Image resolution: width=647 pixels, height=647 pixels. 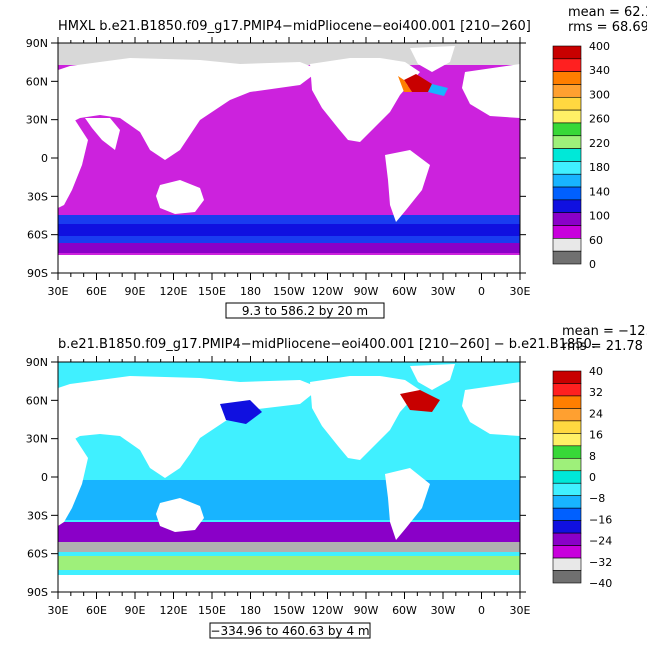 I want to click on panel-2-colorbar-label: −16, so click(x=600, y=519).